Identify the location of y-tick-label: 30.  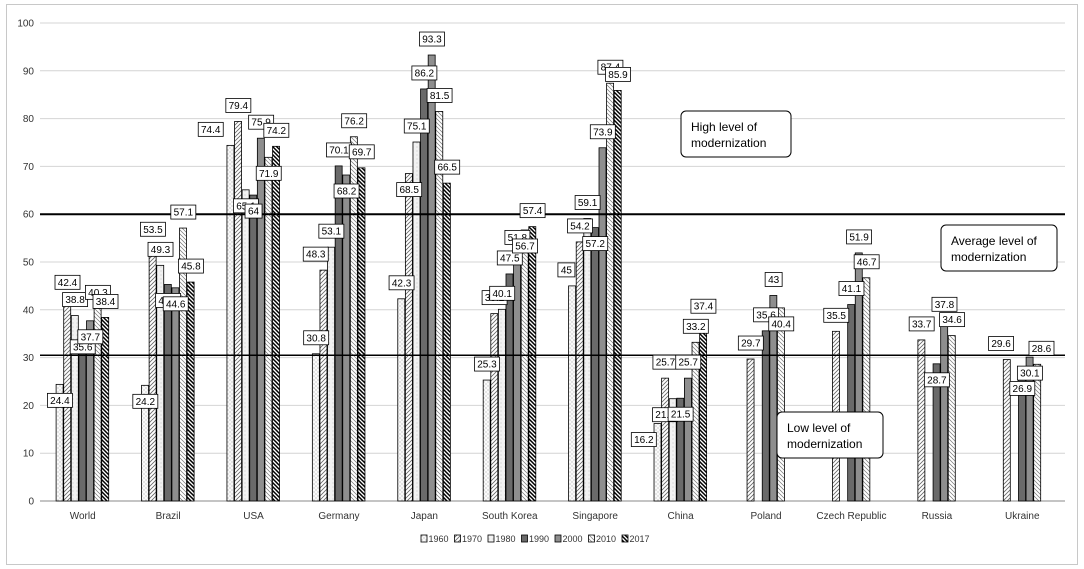
(29, 358).